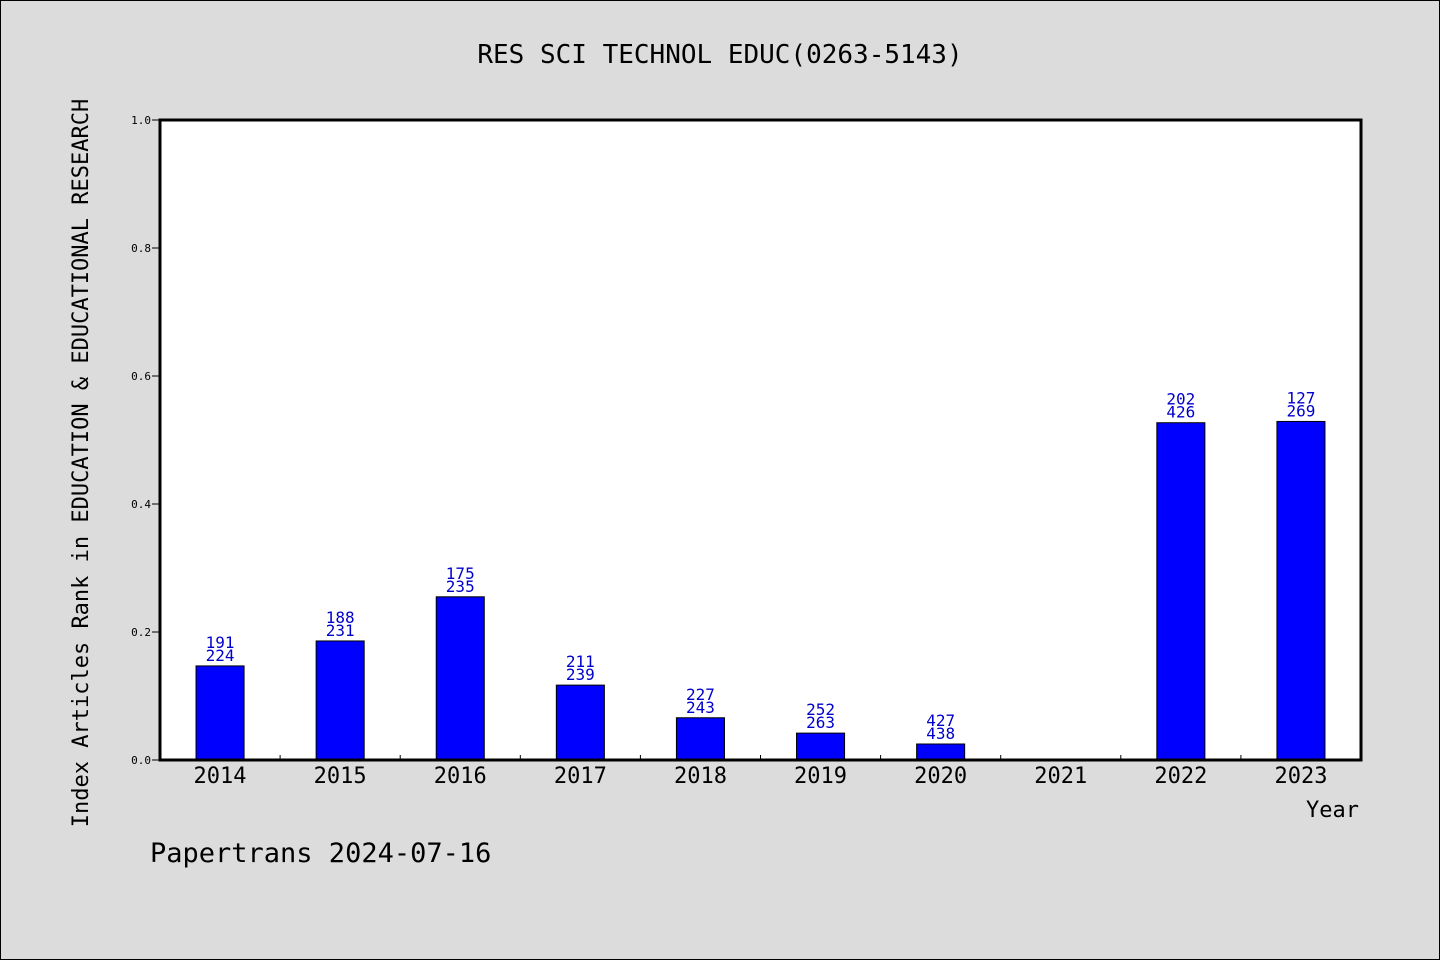 This screenshot has width=1440, height=960. I want to click on footer-source: Papertrans 2024-07-16, so click(320, 853).